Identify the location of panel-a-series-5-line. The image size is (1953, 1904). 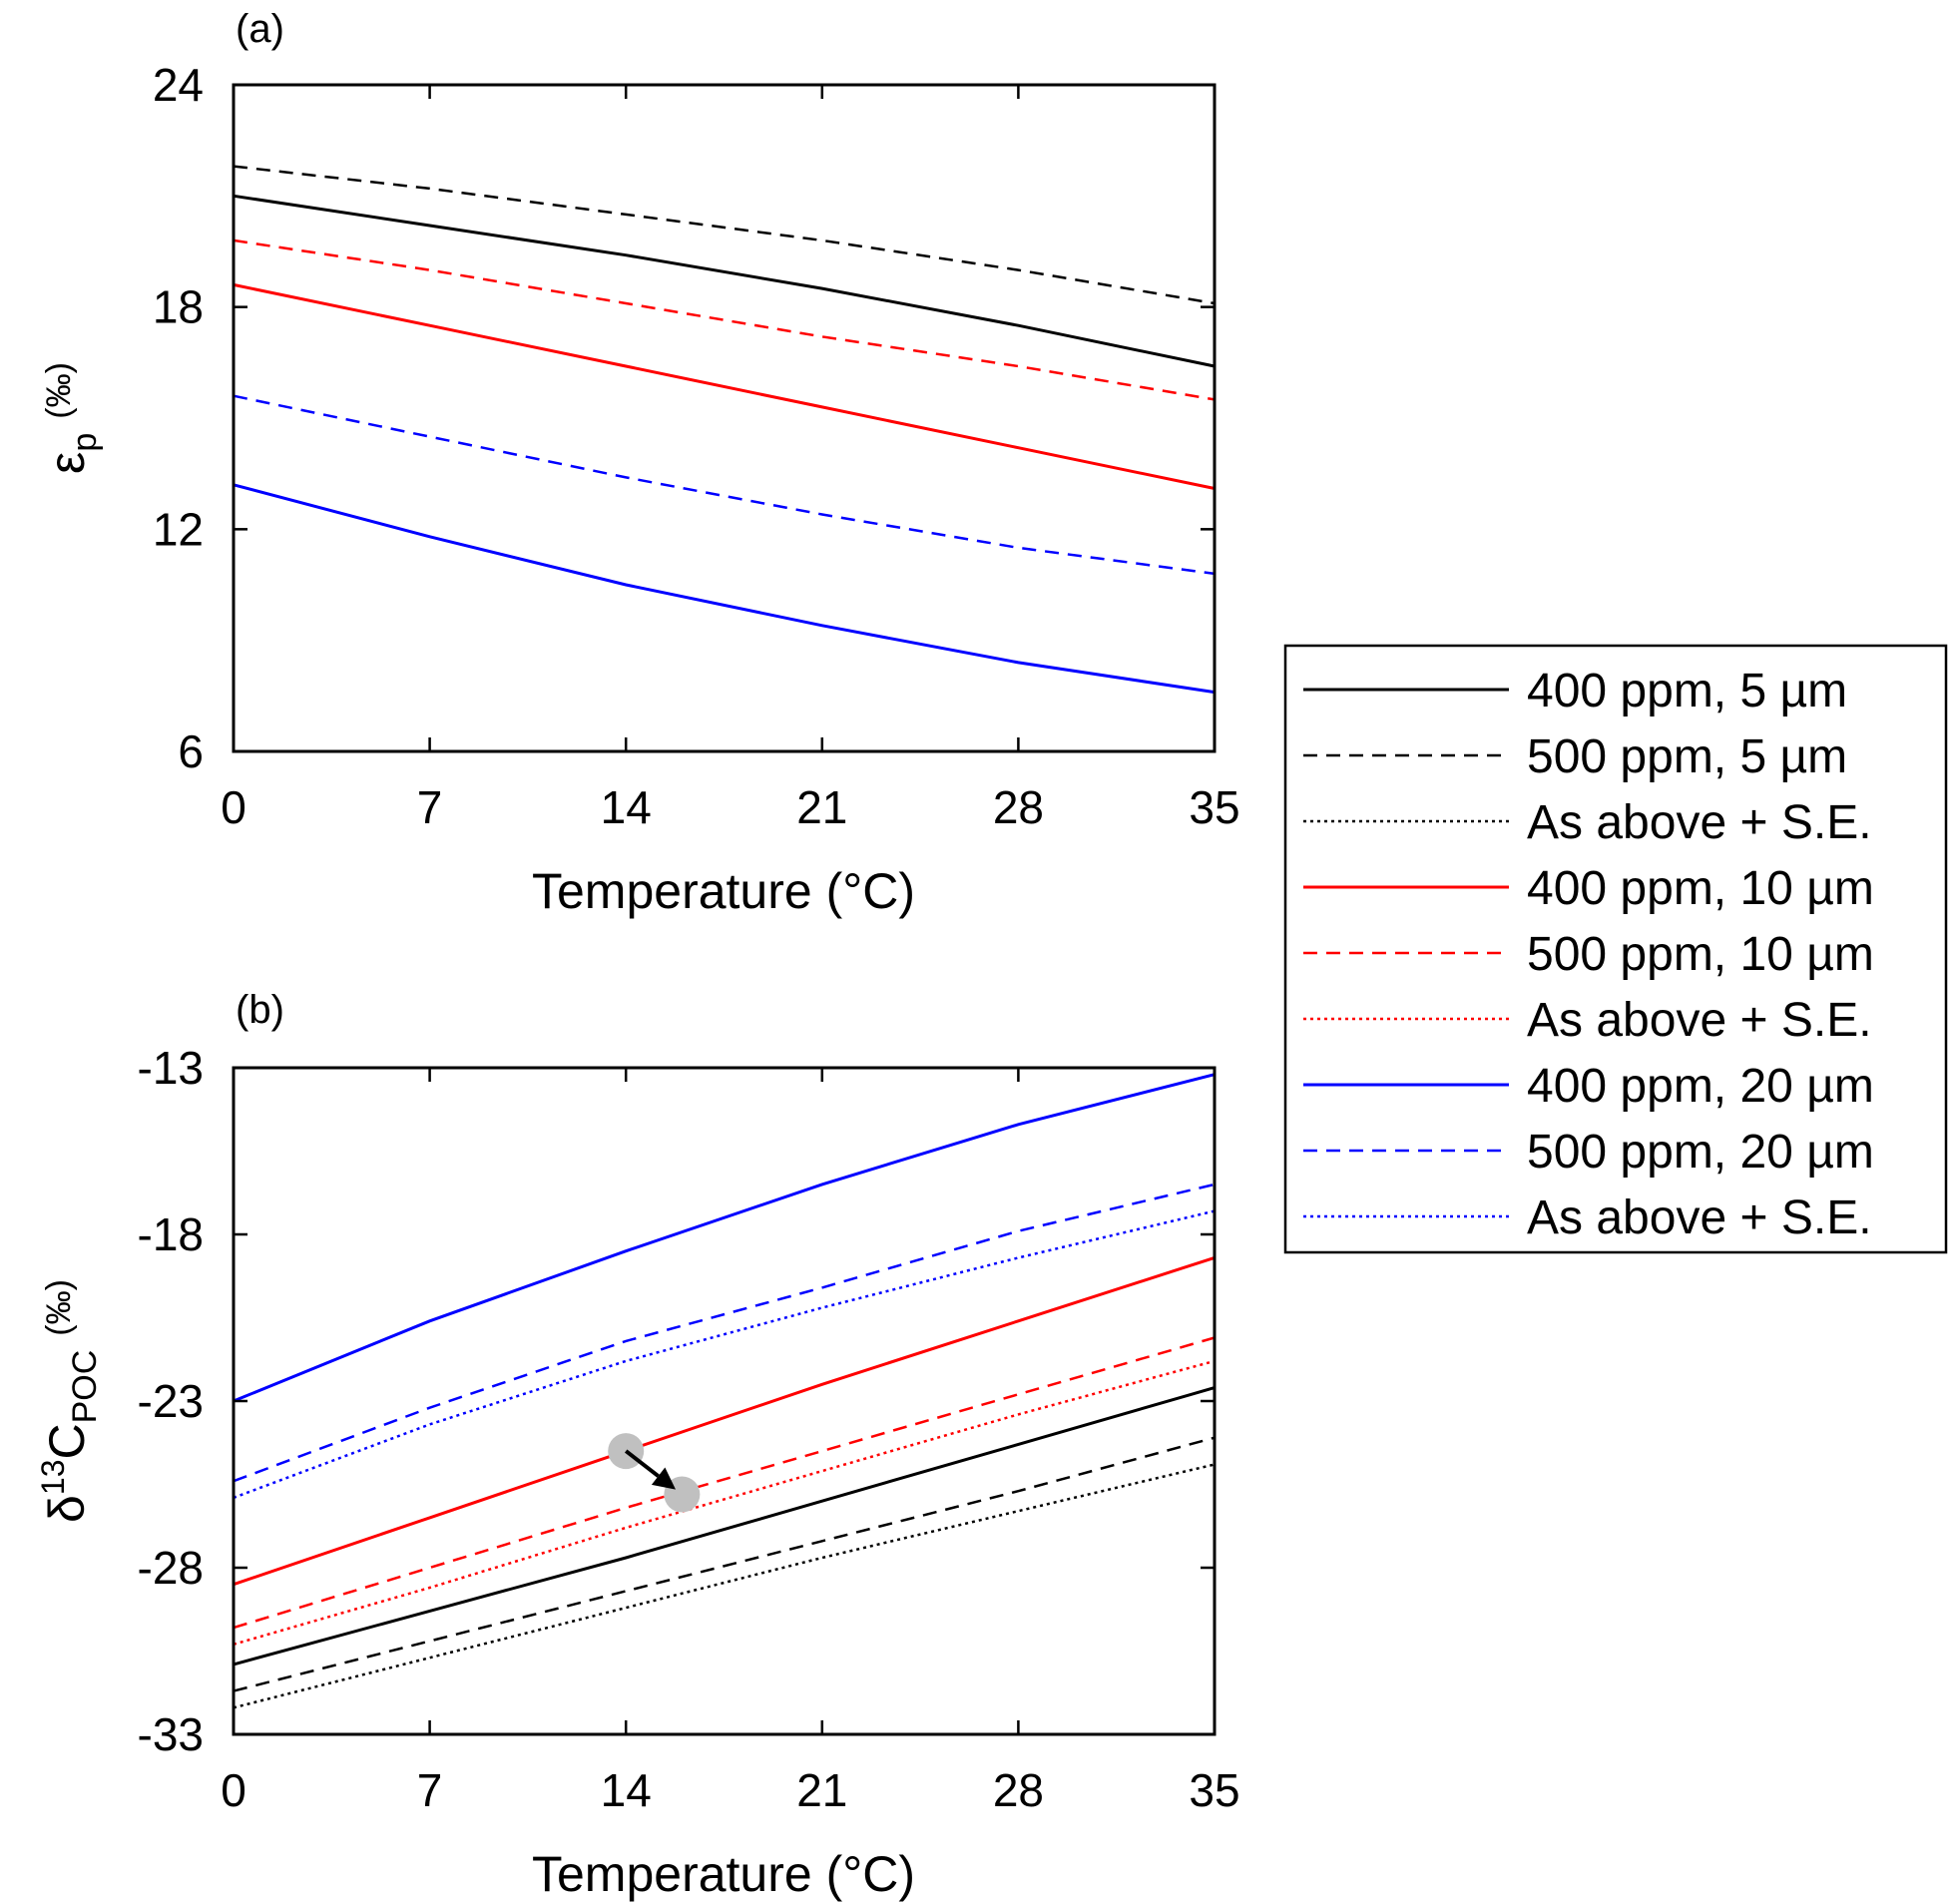
(724, 485).